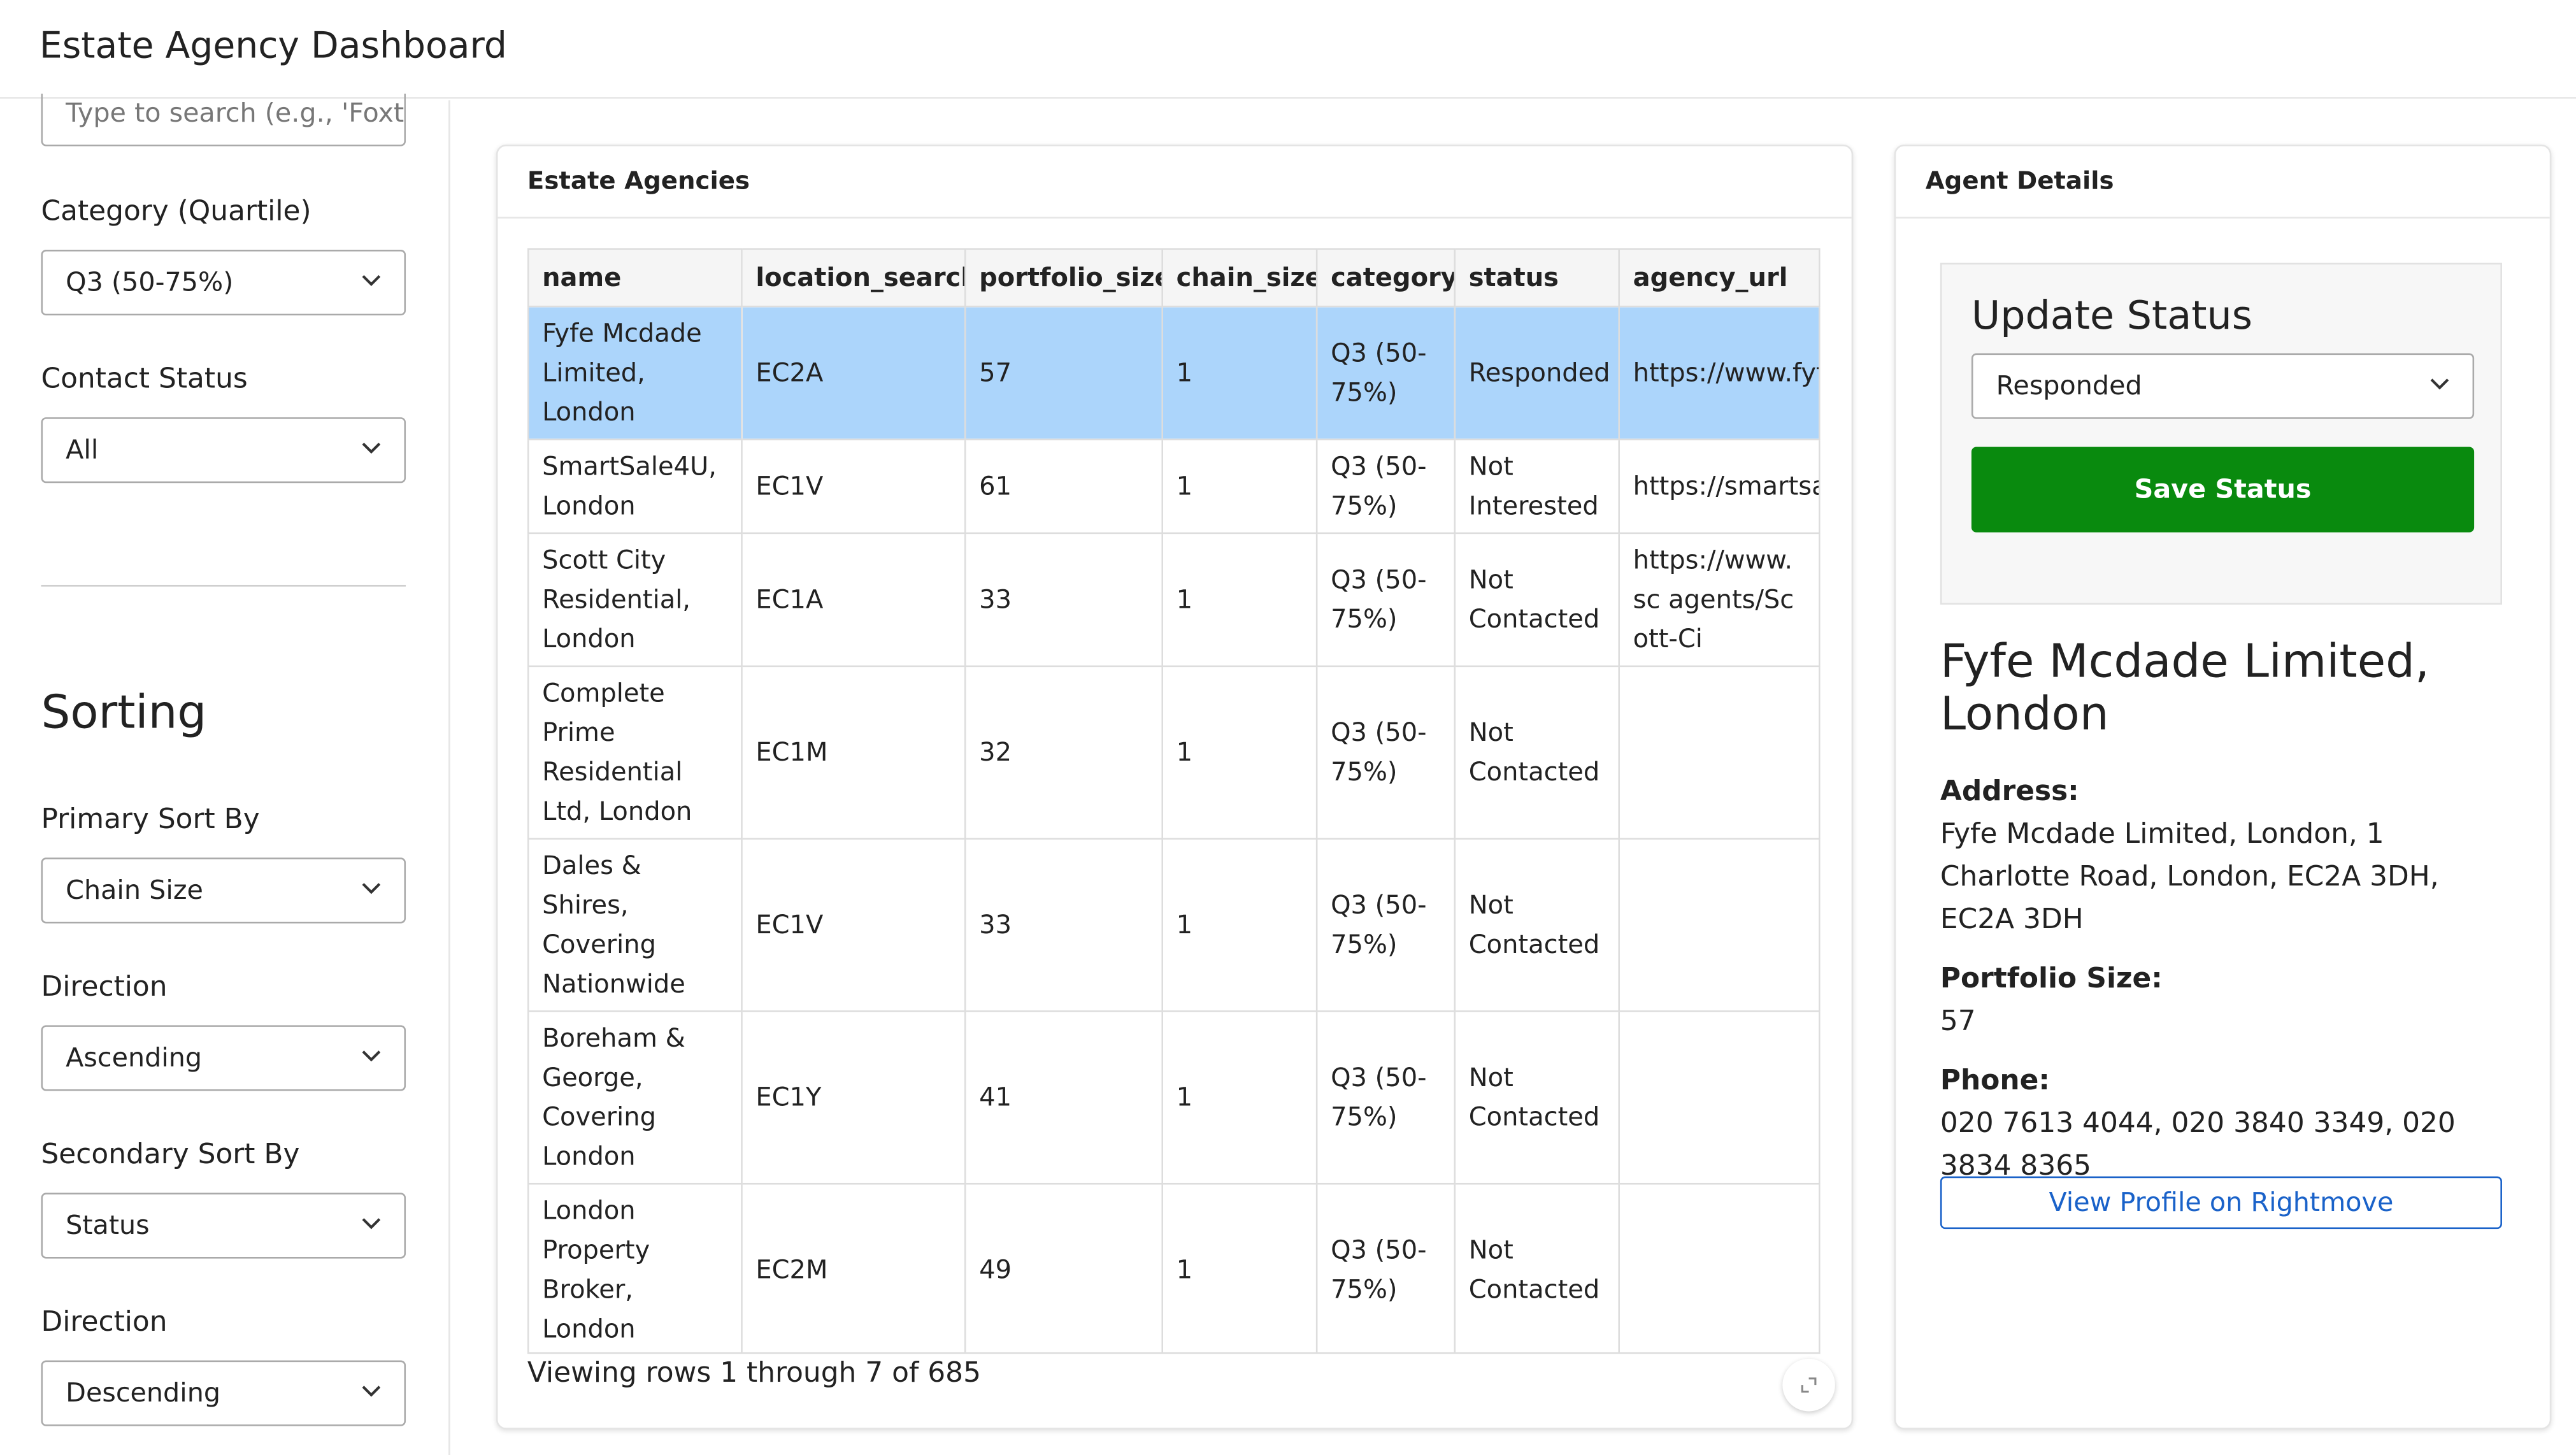  Describe the element at coordinates (223, 890) in the screenshot. I see `sort-select: Chain Size` at that location.